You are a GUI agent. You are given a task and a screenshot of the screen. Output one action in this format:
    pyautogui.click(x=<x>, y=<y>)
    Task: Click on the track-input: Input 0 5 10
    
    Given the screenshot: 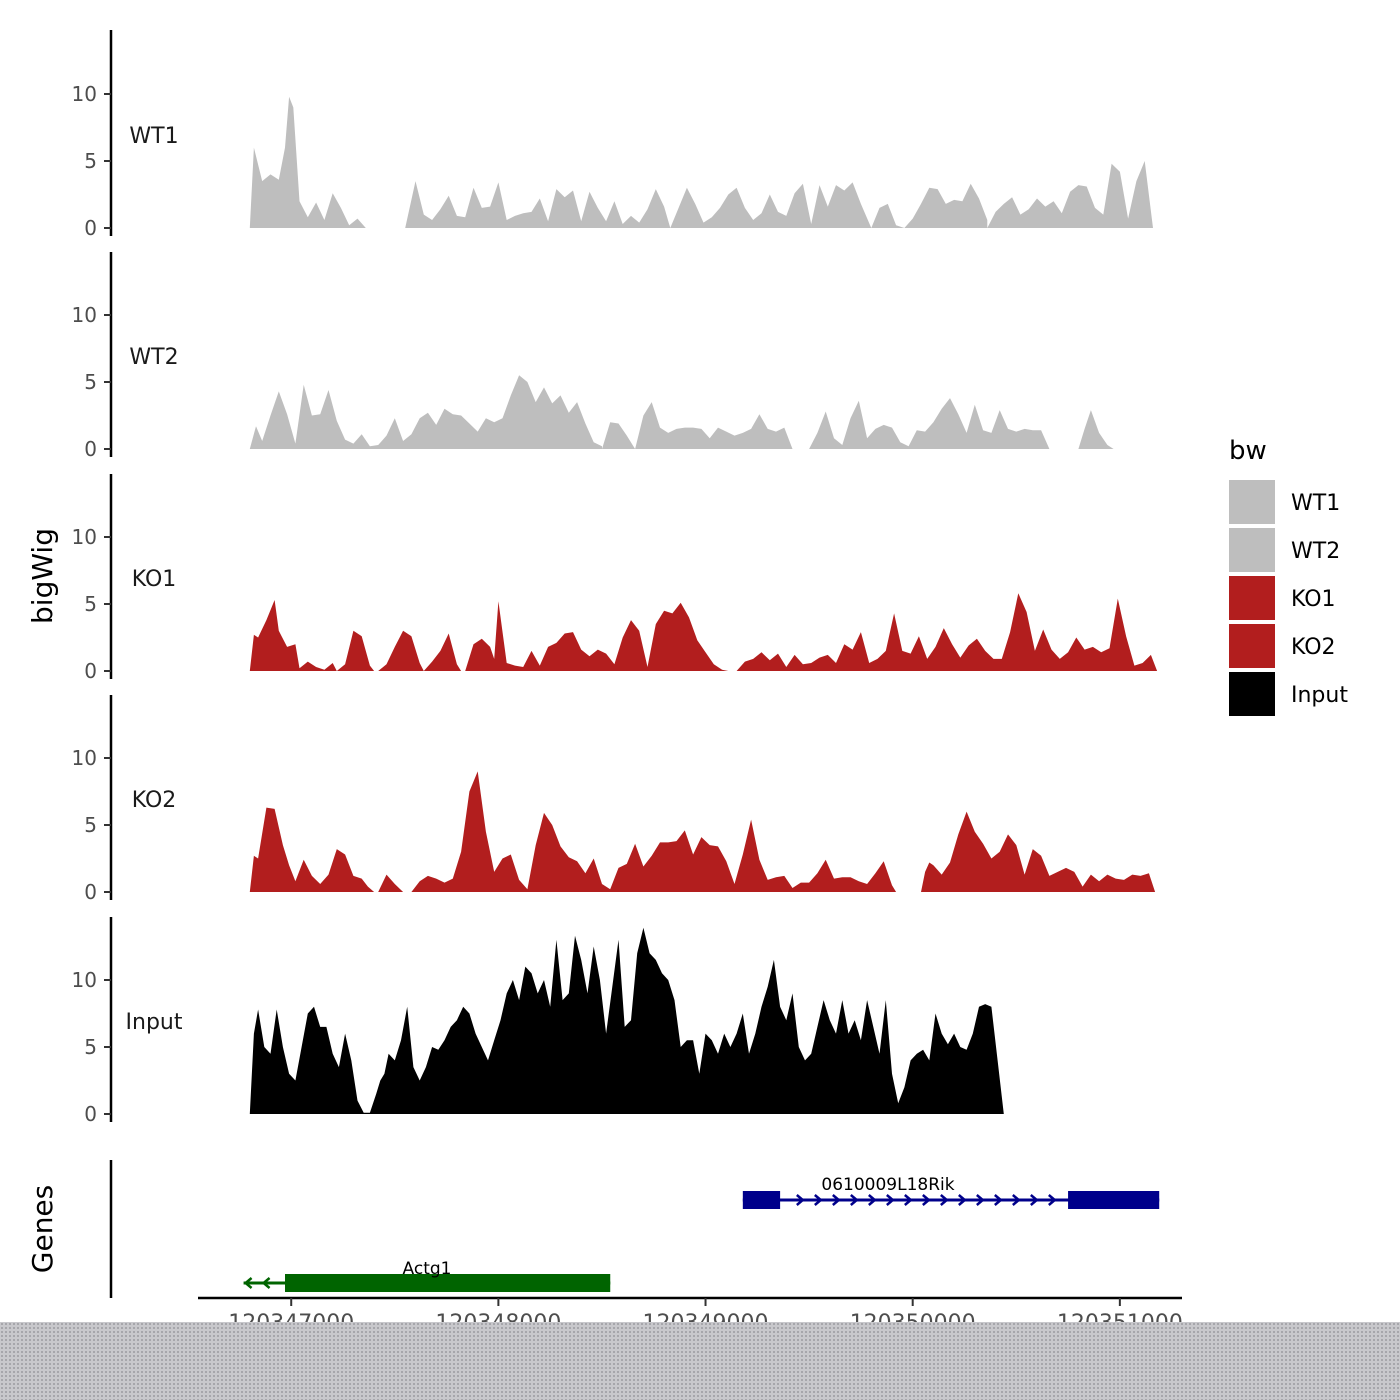 What is the action you would take?
    pyautogui.click(x=616, y=1021)
    